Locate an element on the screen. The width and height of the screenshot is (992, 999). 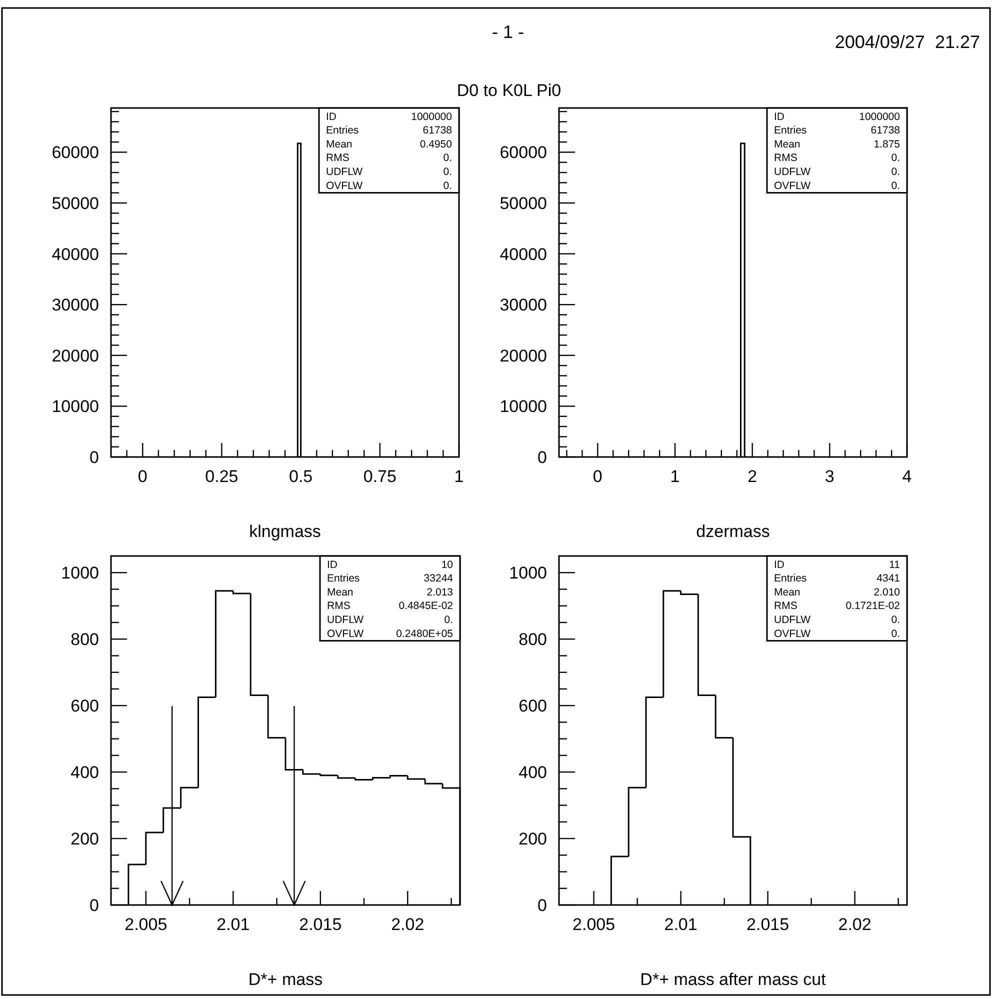
annotation: 4341 is located at coordinates (888, 578).